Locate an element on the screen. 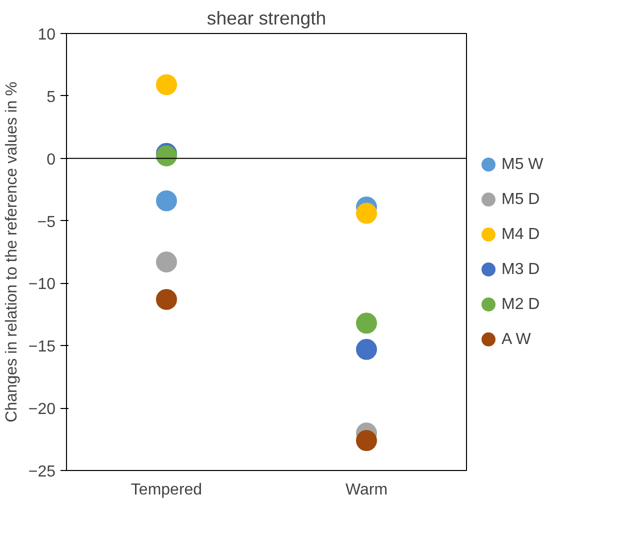  y-tick-label: −5 is located at coordinates (46, 222).